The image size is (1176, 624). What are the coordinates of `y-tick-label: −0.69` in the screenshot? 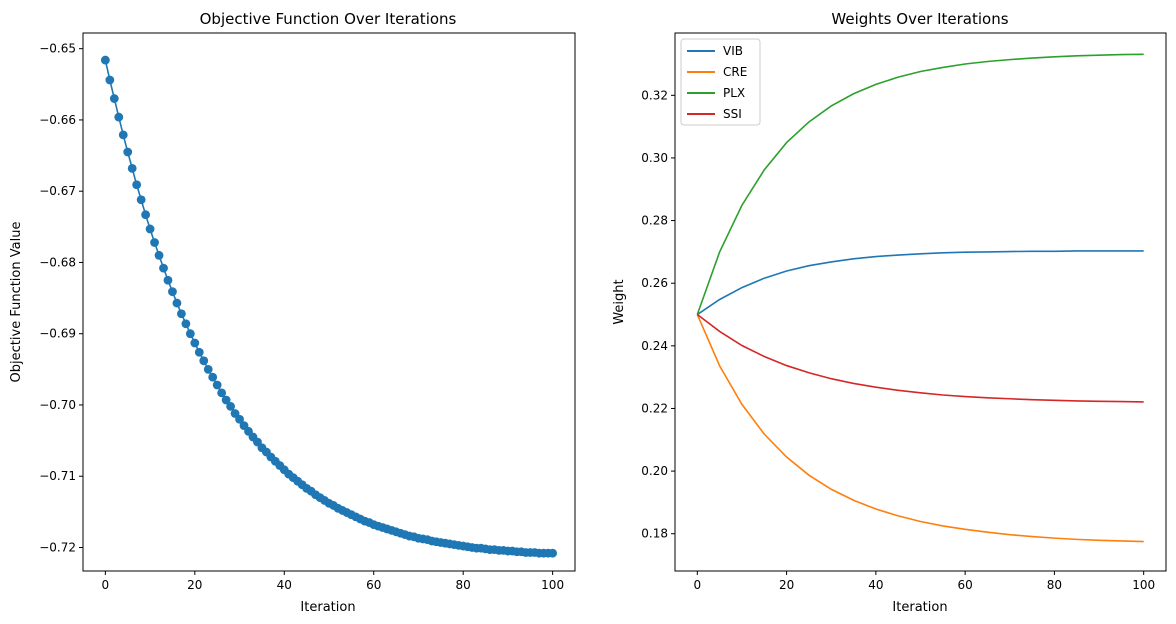 It's located at (57, 334).